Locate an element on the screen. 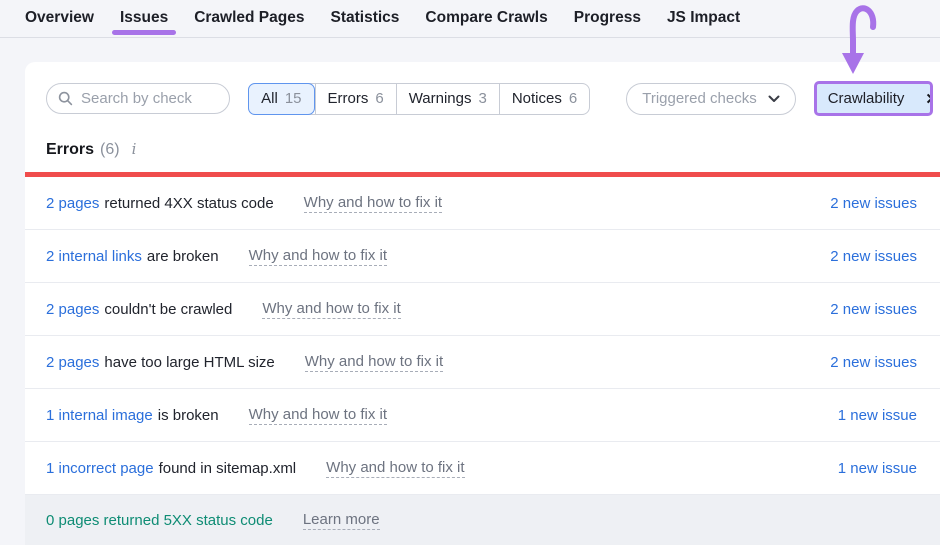 The height and width of the screenshot is (545, 940). resolved-issue-text: 0 pages returned 5XX status code is located at coordinates (159, 520).